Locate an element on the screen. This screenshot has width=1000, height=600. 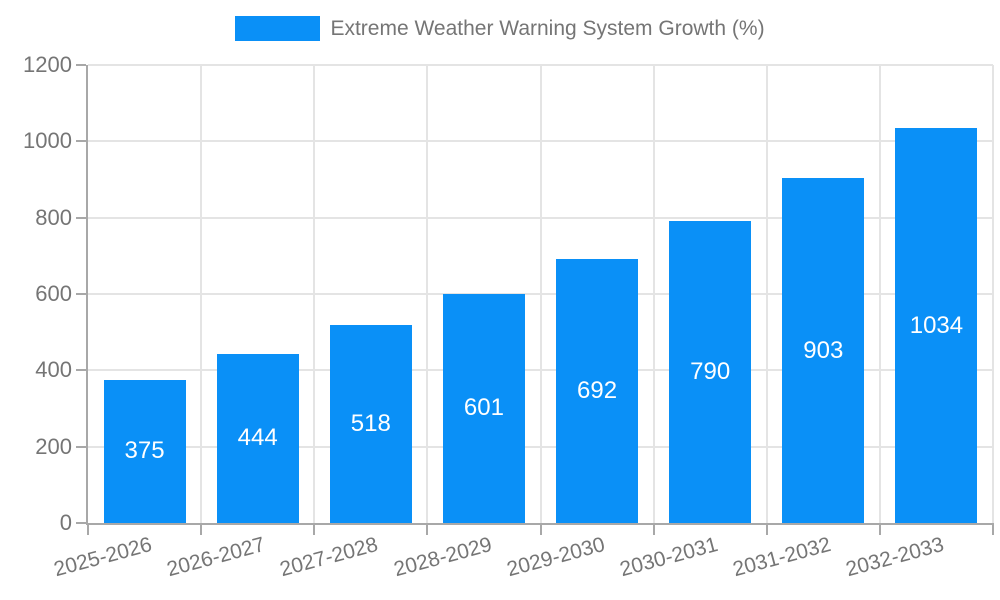
bar: 601 is located at coordinates (483, 408).